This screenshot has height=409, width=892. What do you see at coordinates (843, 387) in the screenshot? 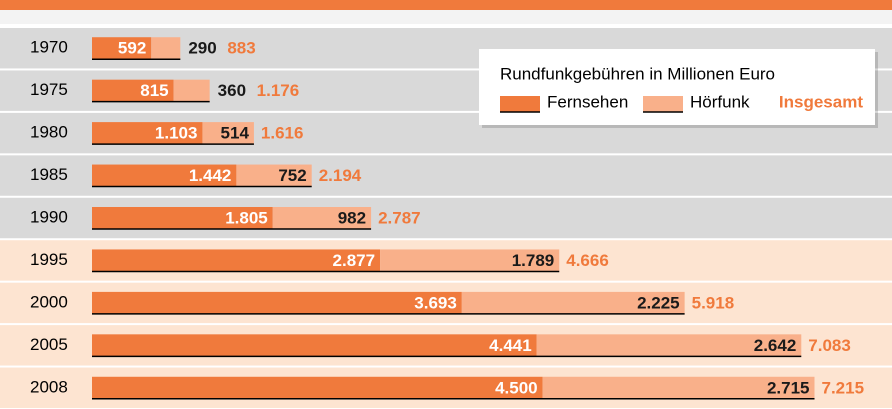
I see `total-label: 7.215` at bounding box center [843, 387].